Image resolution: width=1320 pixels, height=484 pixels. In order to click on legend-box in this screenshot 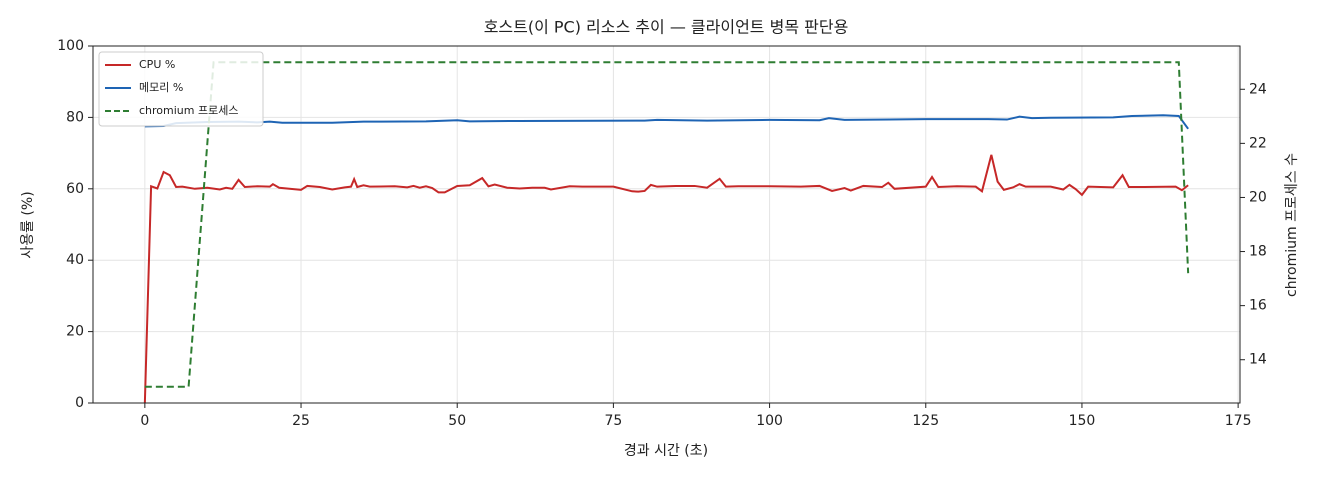, I will do `click(181, 89)`.